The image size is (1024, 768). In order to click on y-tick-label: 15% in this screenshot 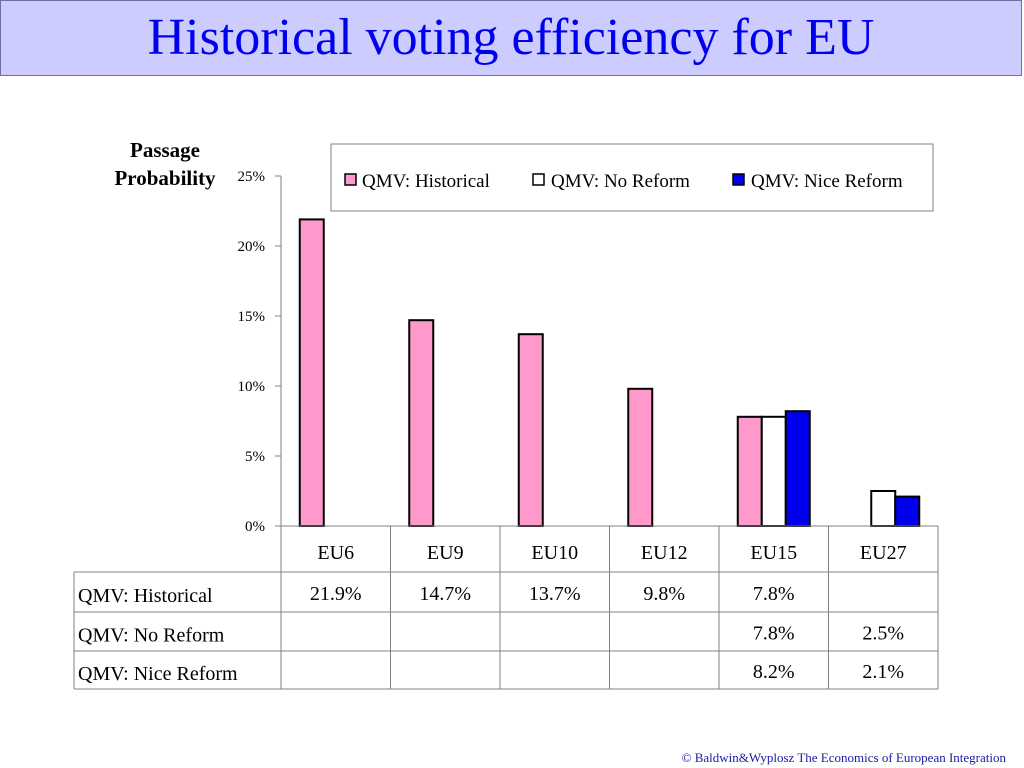, I will do `click(252, 317)`.